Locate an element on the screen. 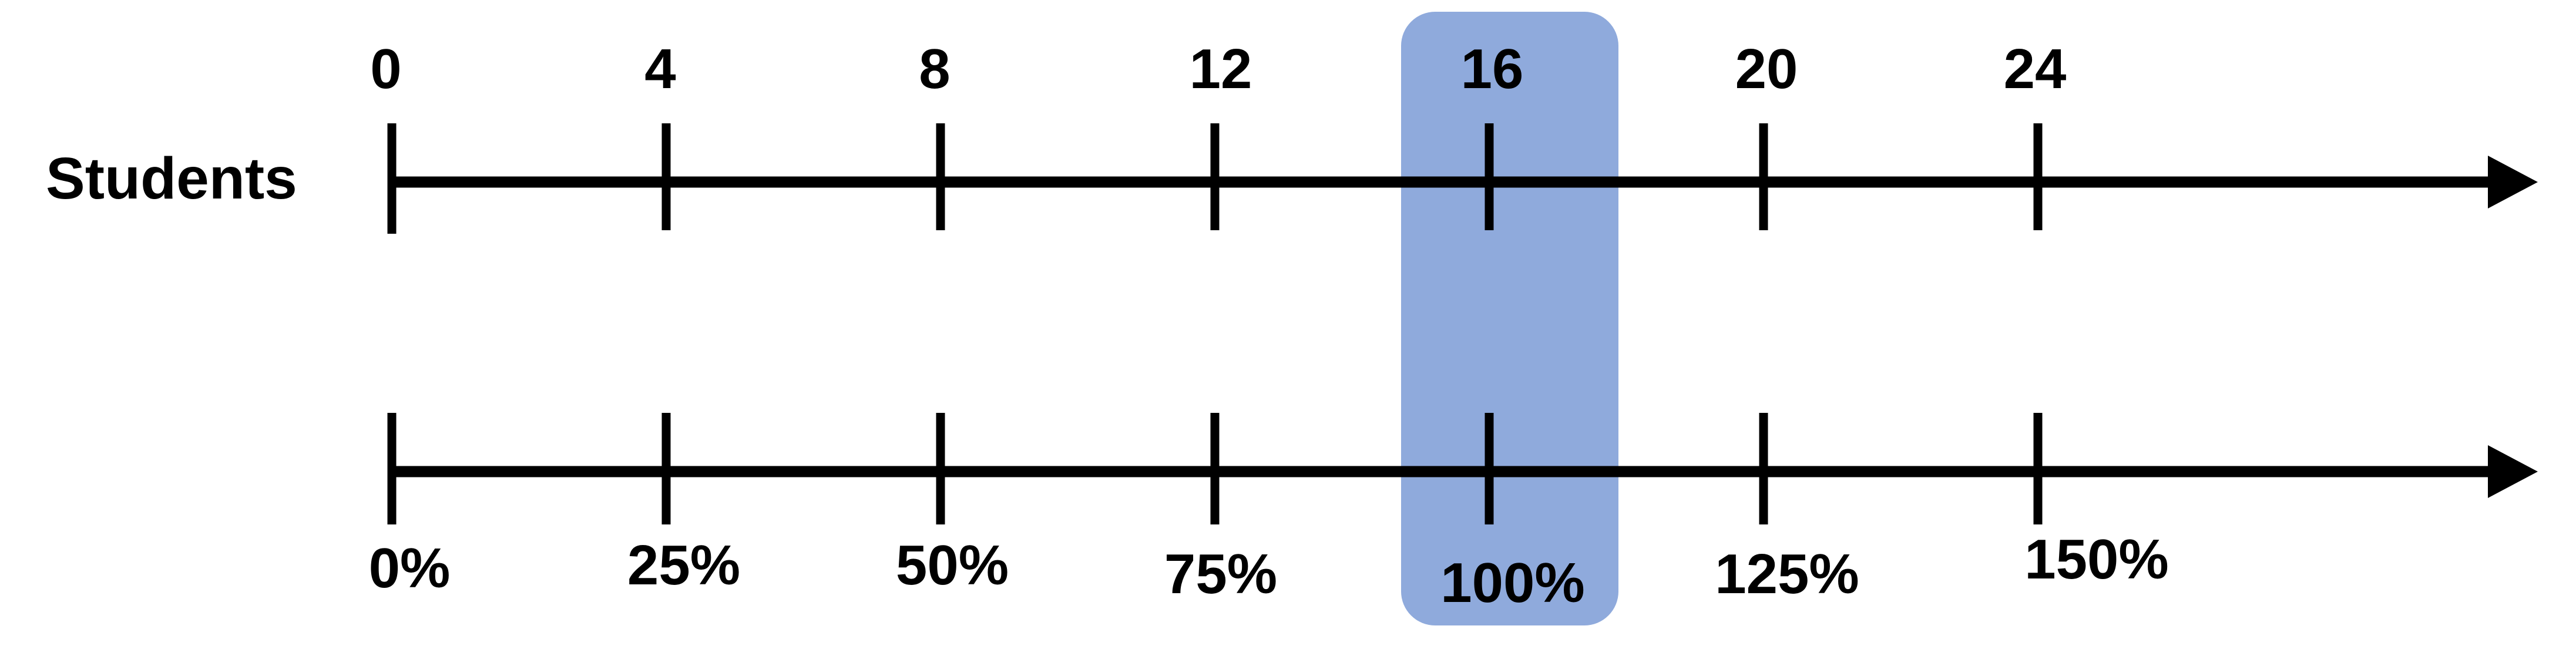  highlight-box is located at coordinates (1509, 318).